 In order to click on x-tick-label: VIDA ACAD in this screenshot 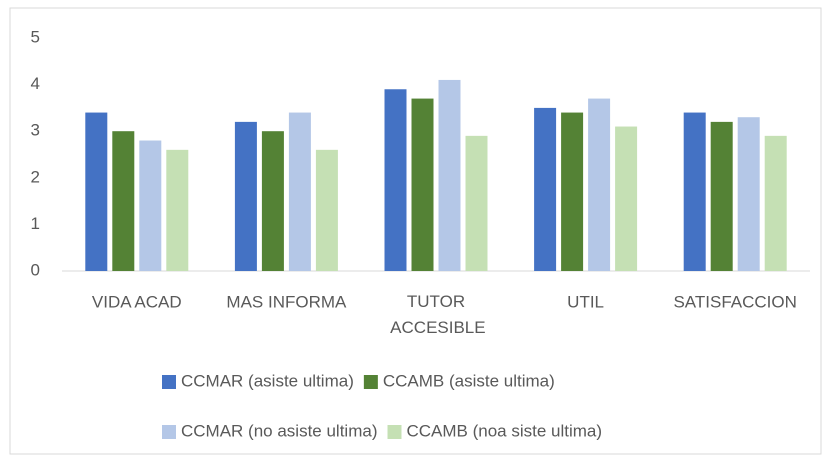, I will do `click(137, 301)`.